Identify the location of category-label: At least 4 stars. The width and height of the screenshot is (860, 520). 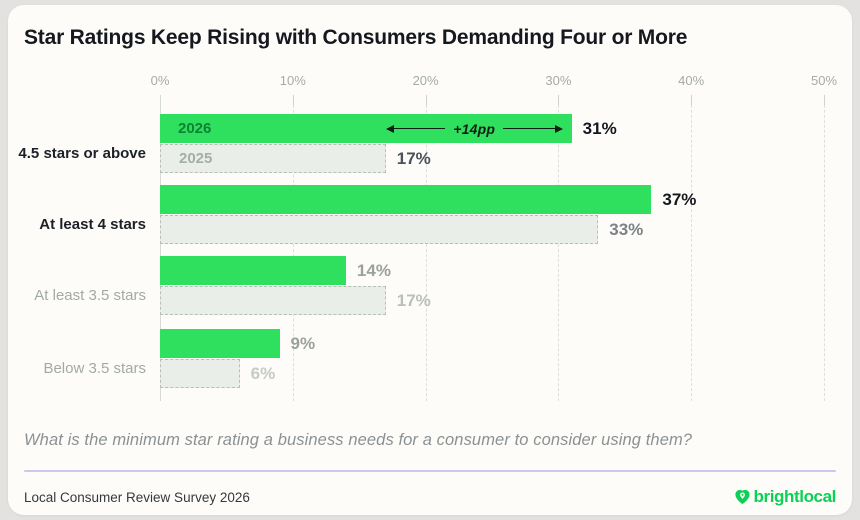
(92, 224).